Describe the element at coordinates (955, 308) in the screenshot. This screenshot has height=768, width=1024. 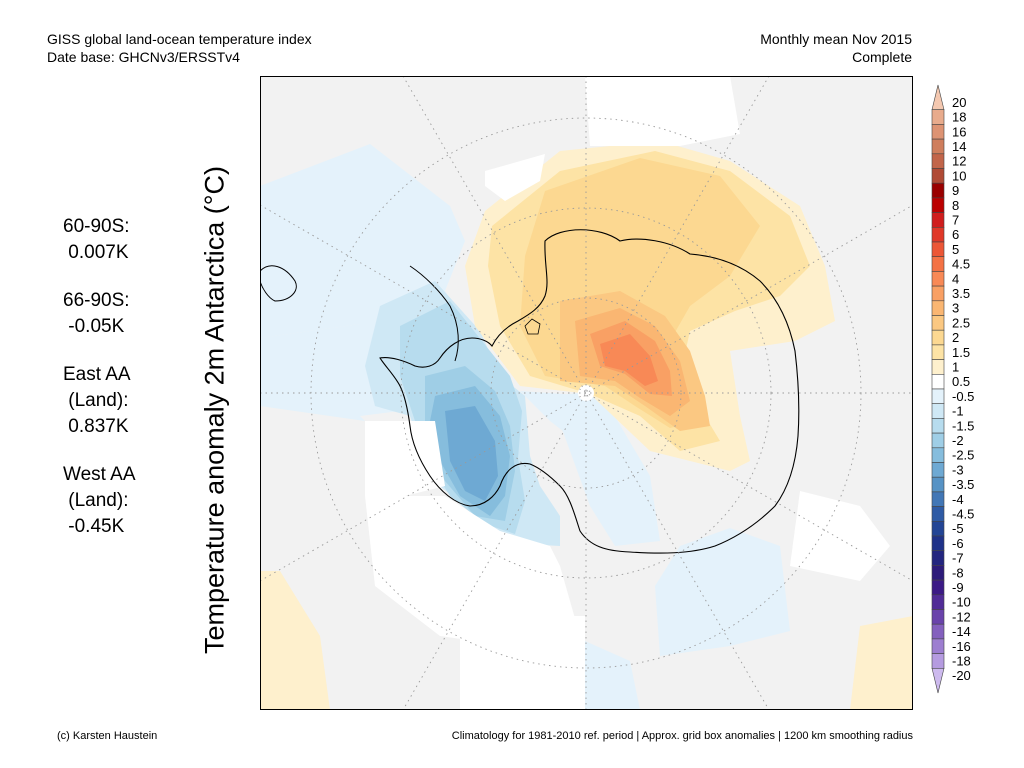
I see `colorbar-label: 3` at that location.